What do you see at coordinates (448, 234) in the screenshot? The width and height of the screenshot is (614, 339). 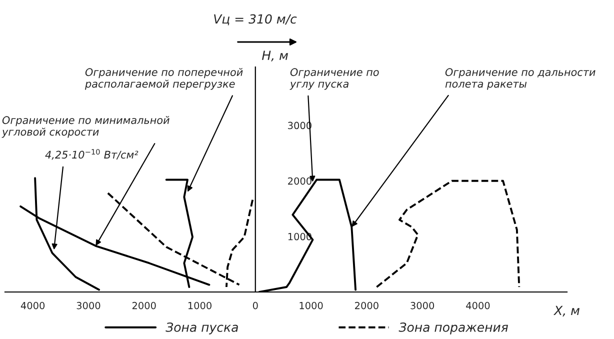 I see `line-series` at bounding box center [448, 234].